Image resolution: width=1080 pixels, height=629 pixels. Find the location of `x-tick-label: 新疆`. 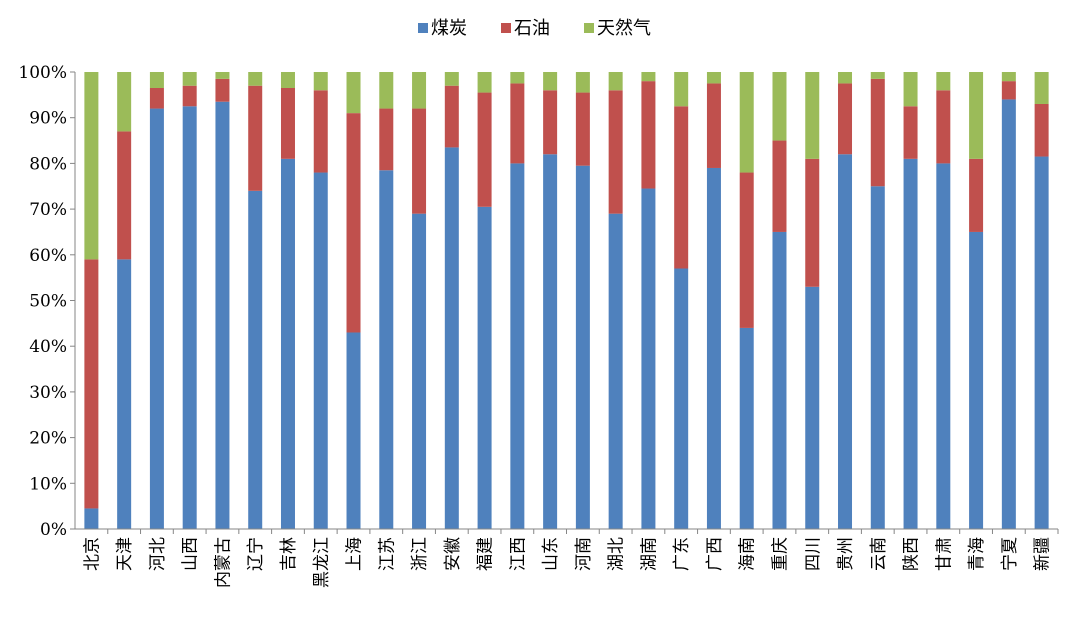

x-tick-label: 新疆 is located at coordinates (1043, 554).